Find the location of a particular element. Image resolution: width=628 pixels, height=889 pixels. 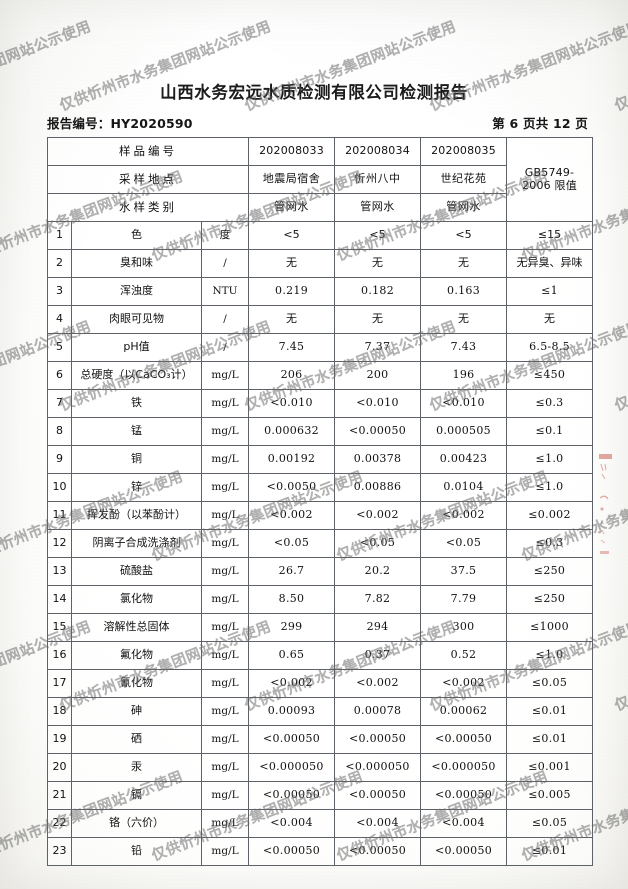

sample-1-value: 0.00192 is located at coordinates (292, 459).